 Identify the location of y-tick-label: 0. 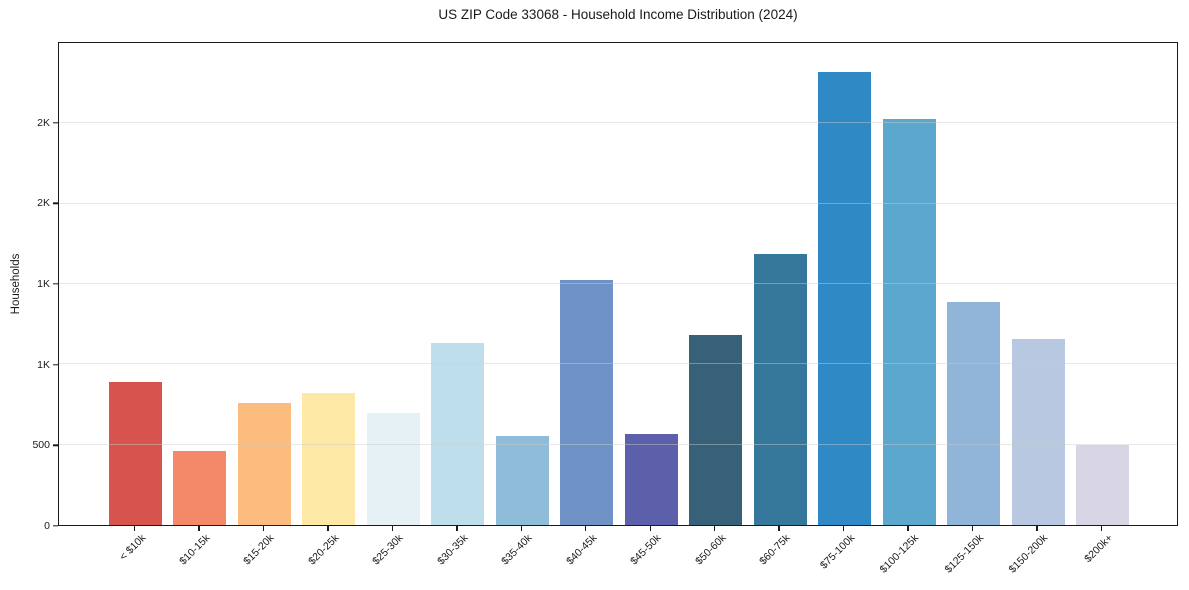
(47, 526).